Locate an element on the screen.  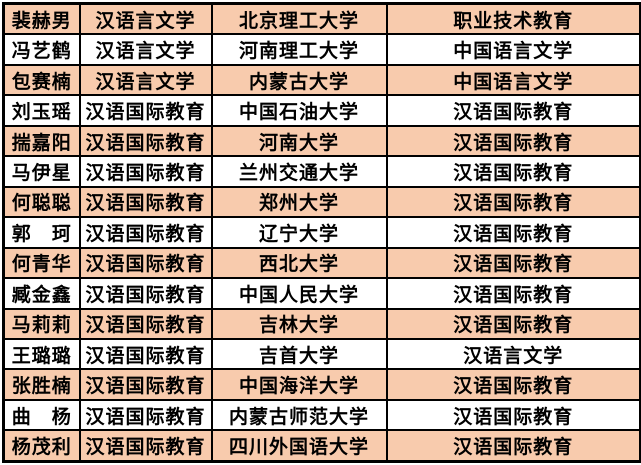
admitted-program-cell: 汉语言文学 is located at coordinates (513, 354).